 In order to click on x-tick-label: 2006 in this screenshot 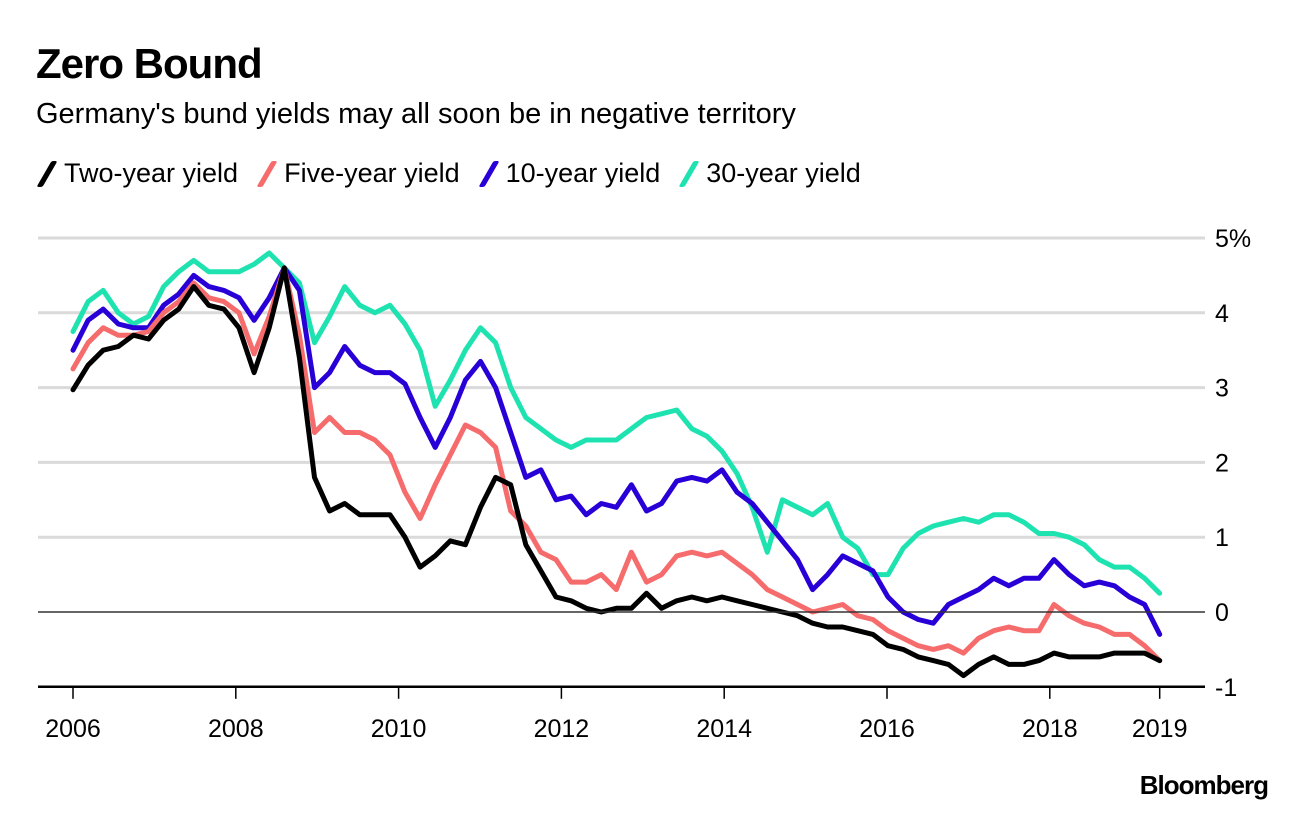, I will do `click(73, 729)`.